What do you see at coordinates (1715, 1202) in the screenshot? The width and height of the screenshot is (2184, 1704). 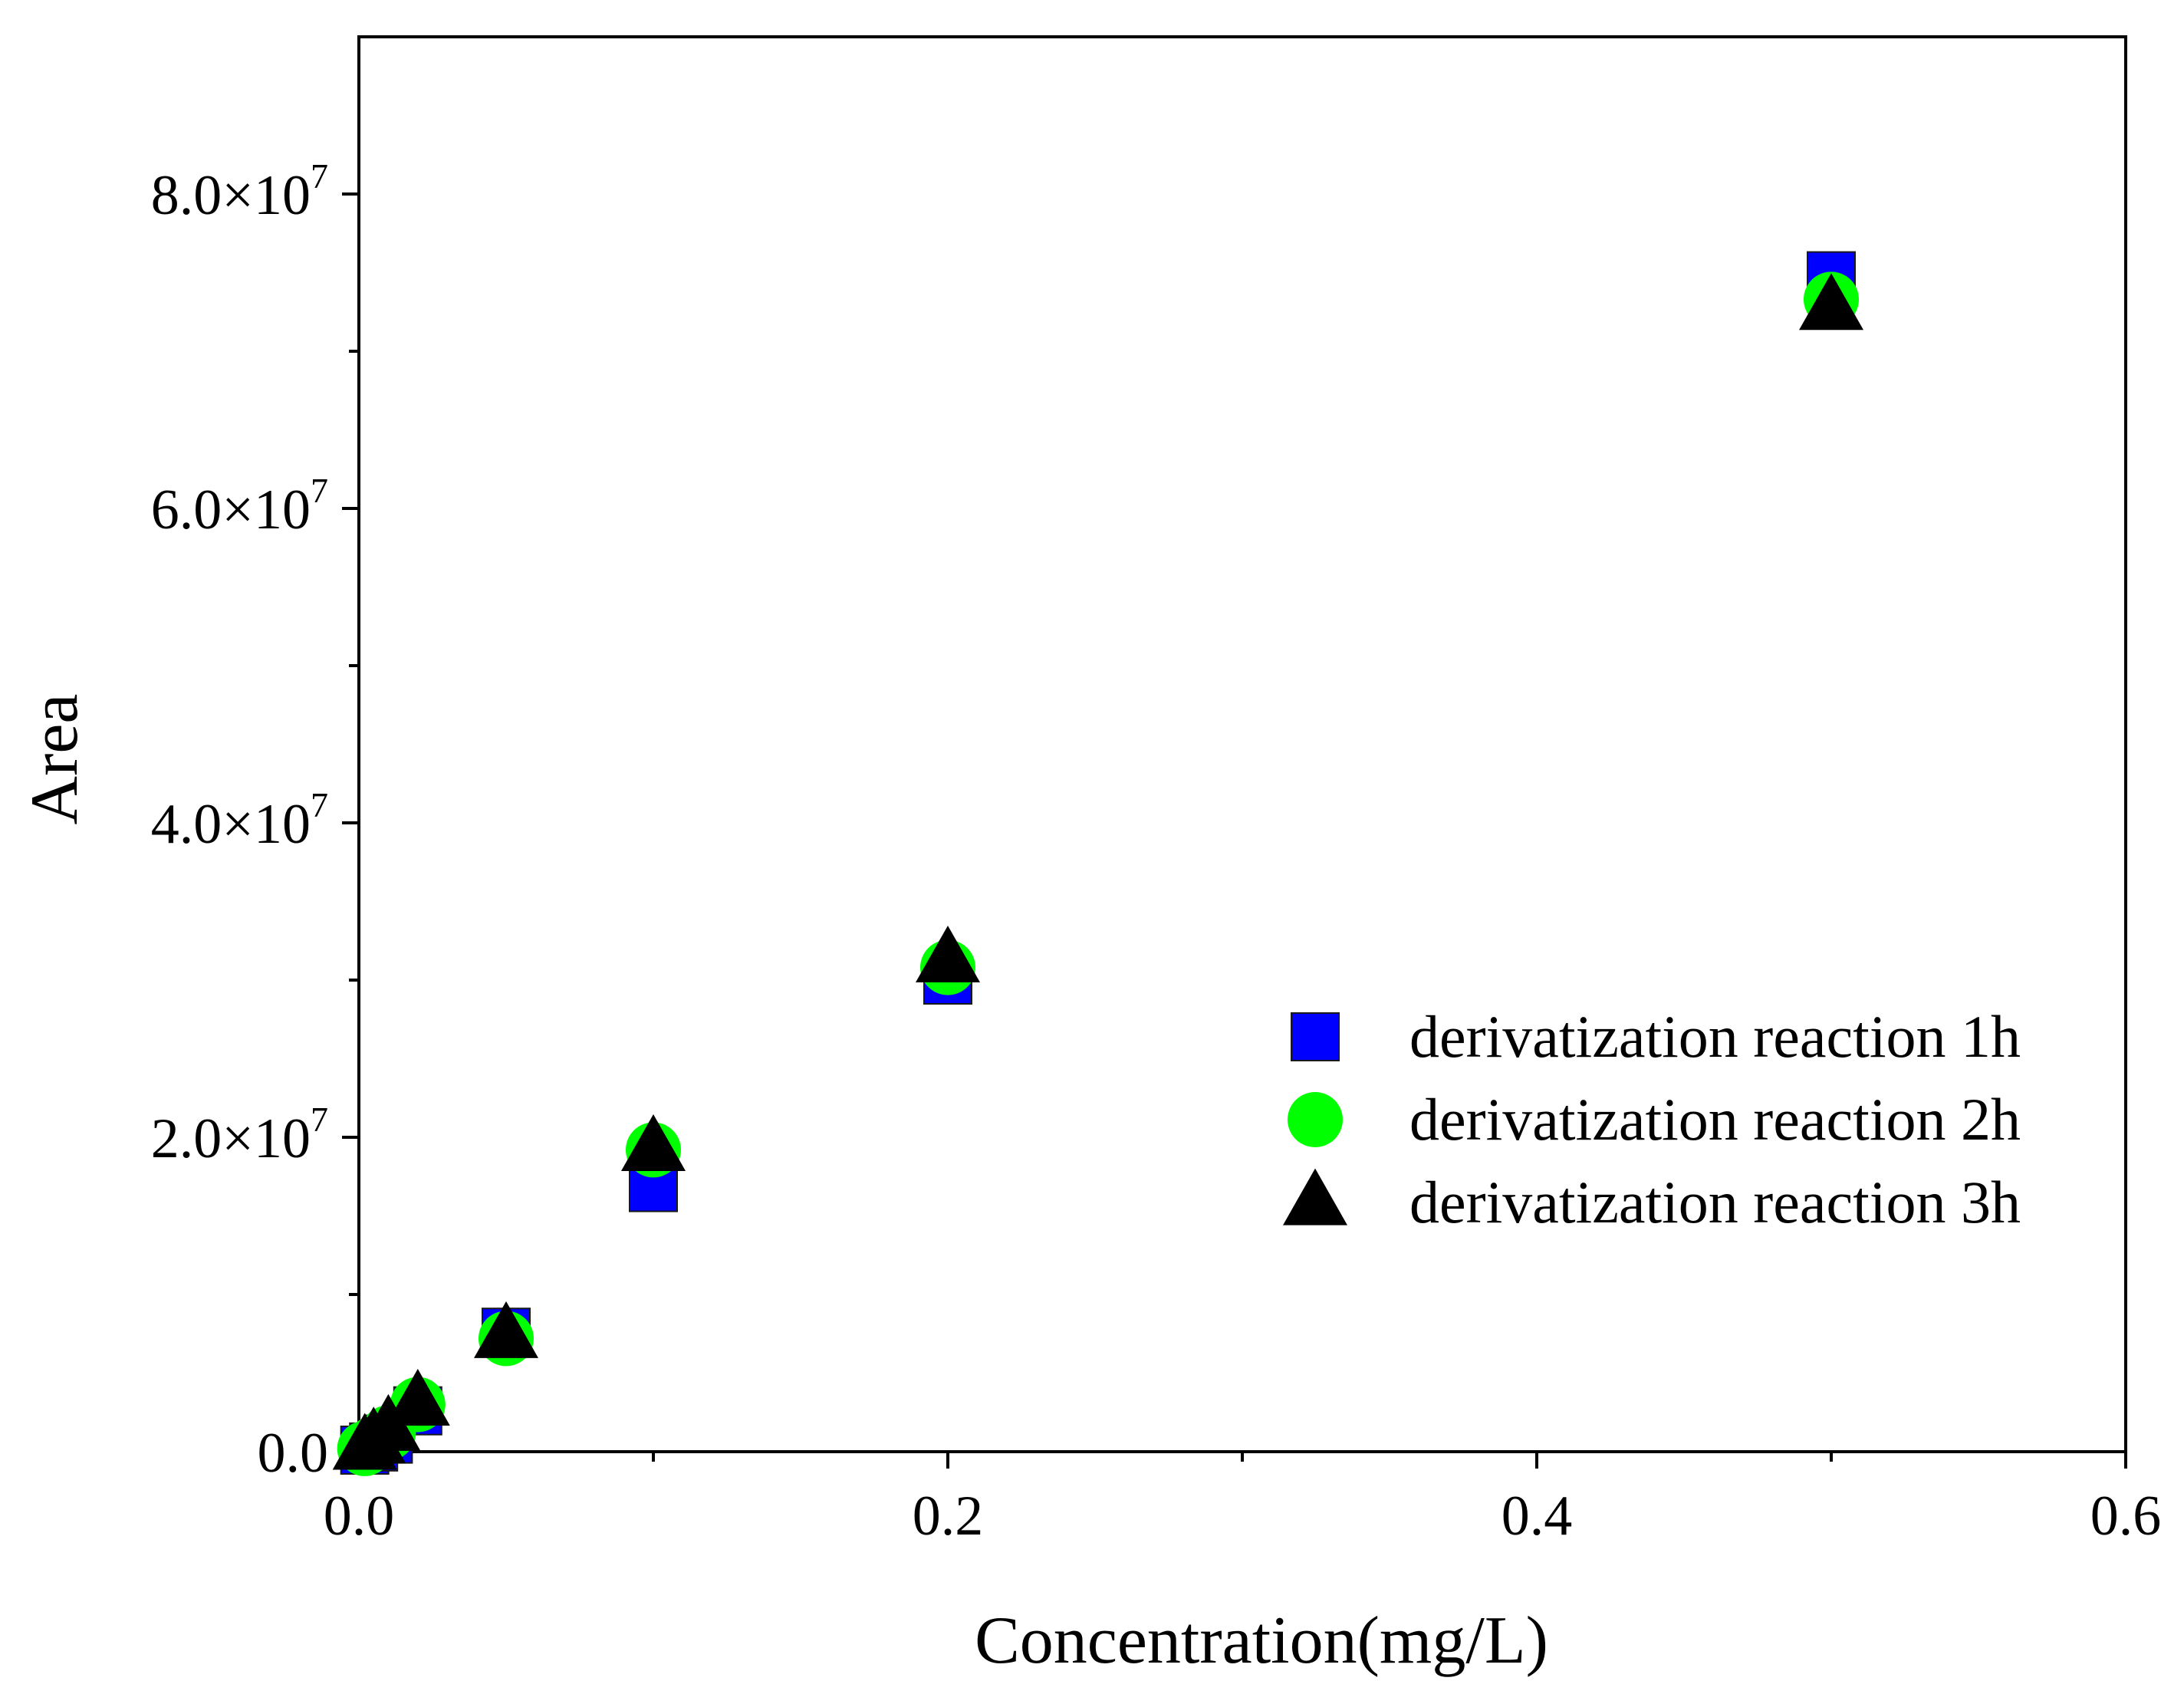 I see `legend-label: derivatization reaction 3h` at bounding box center [1715, 1202].